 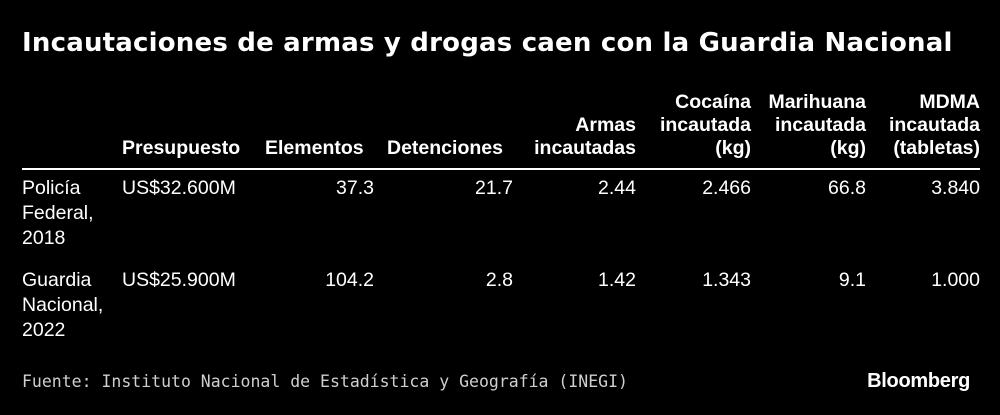 I want to click on cell-detenciones: 21.7, so click(x=494, y=188).